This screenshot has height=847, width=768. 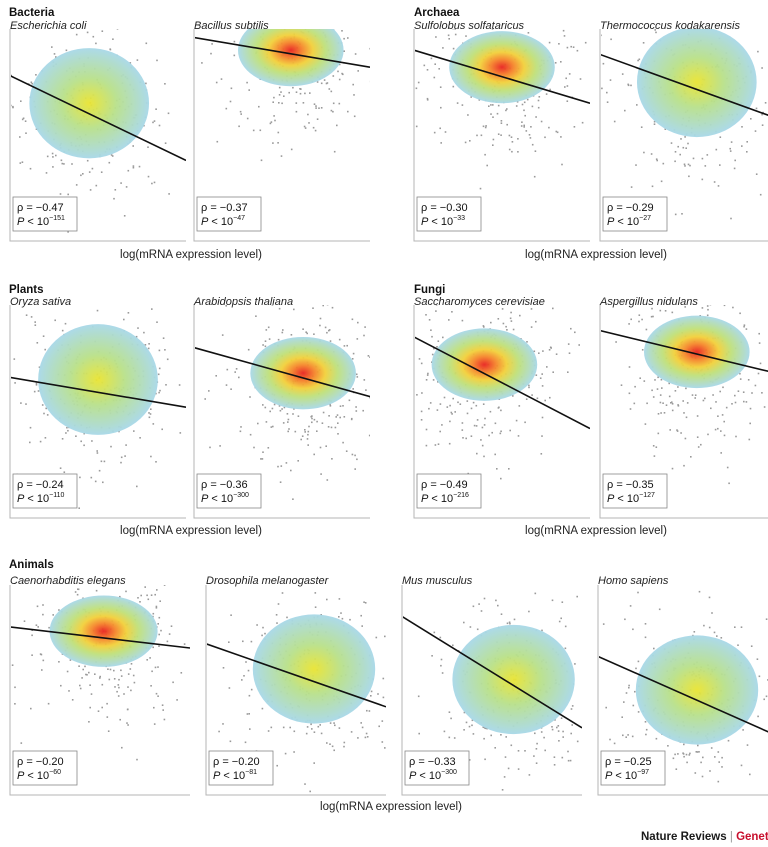 I want to click on rho-value: ρ = −0.25, so click(x=628, y=762).